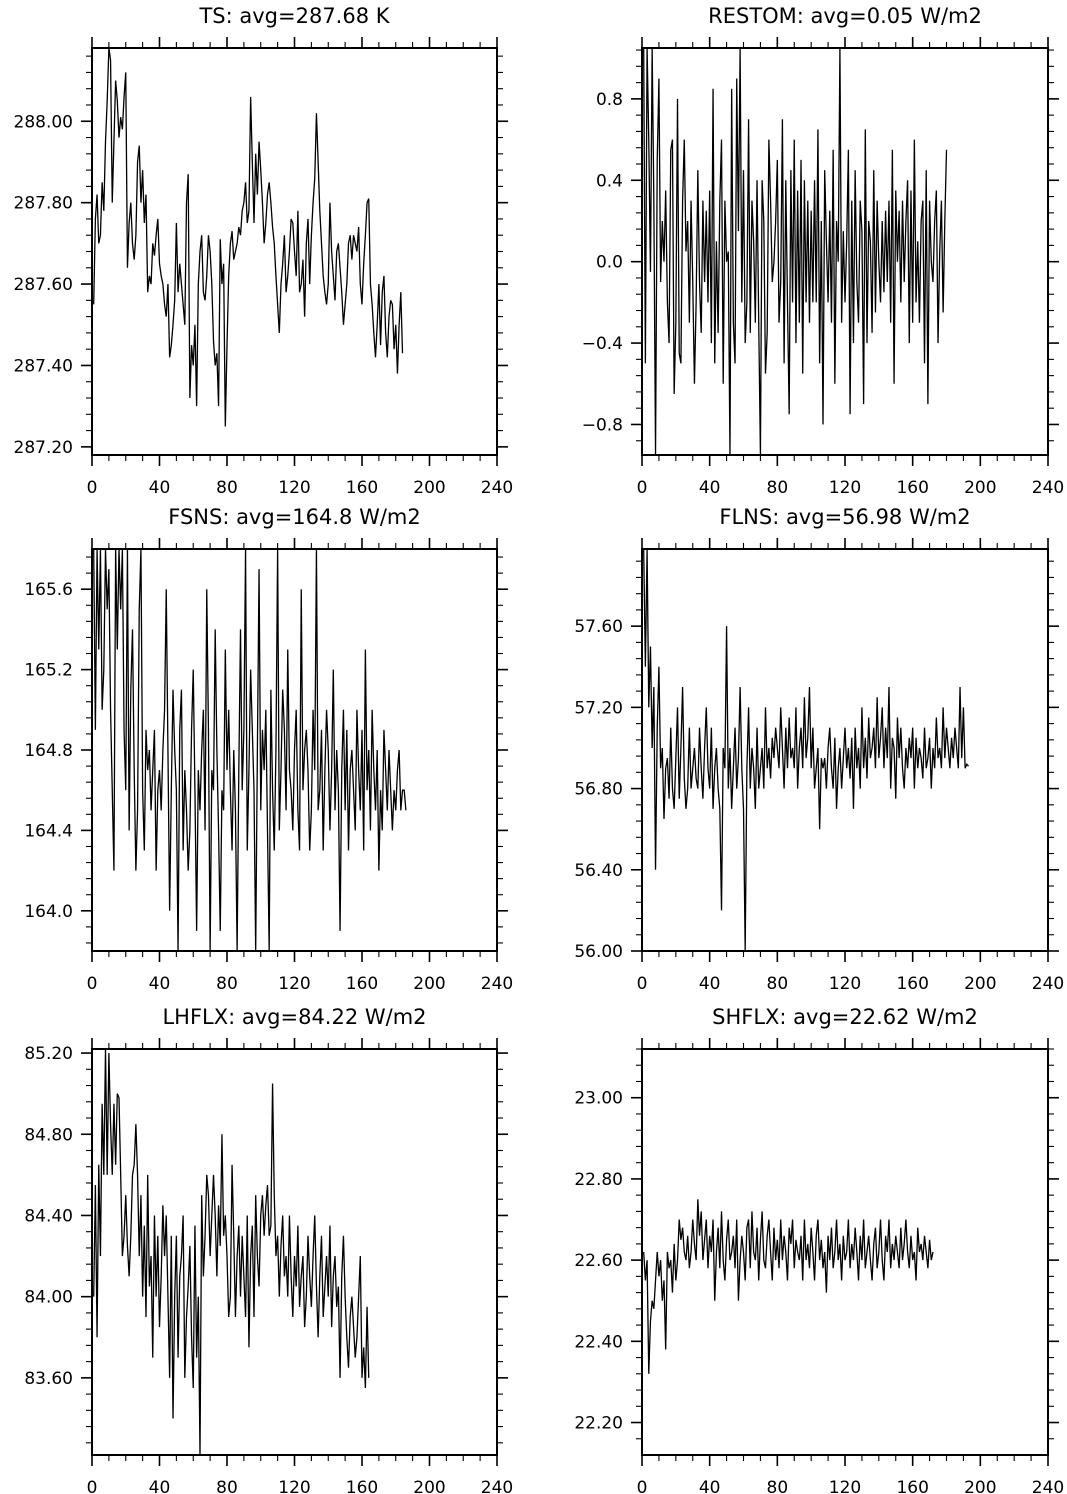  Describe the element at coordinates (598, 1424) in the screenshot. I see `y-tick-label: 22.20` at that location.